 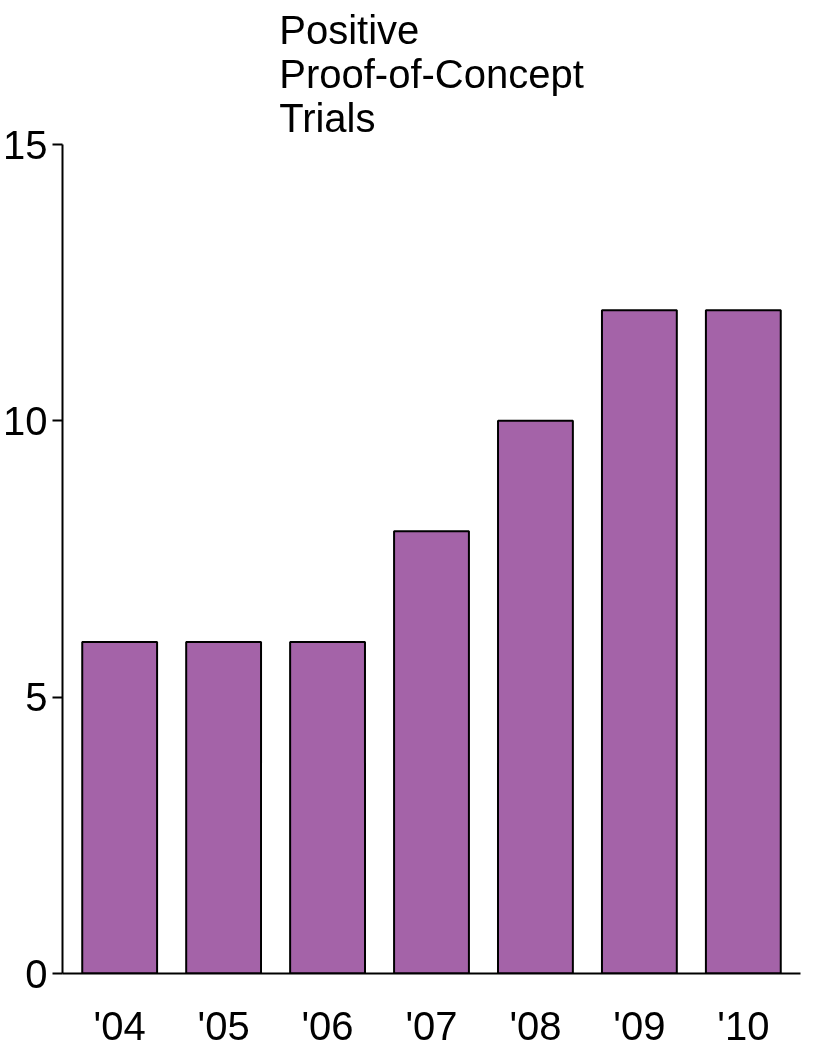 What do you see at coordinates (743, 1025) in the screenshot?
I see `x-tick-label: '10` at bounding box center [743, 1025].